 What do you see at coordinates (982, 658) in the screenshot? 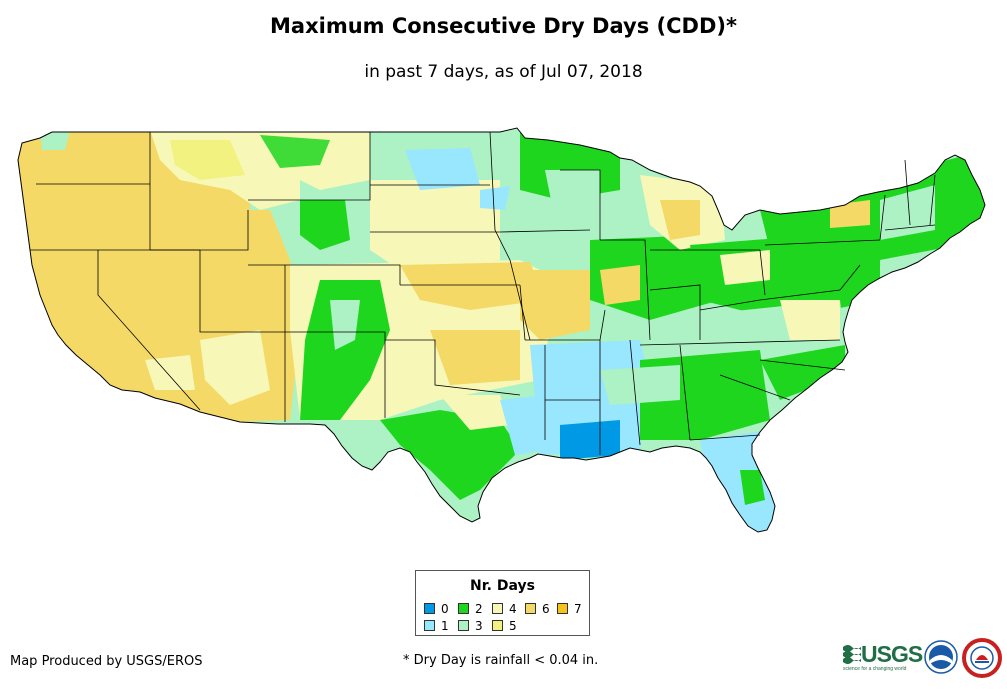
I see `nws-logo` at bounding box center [982, 658].